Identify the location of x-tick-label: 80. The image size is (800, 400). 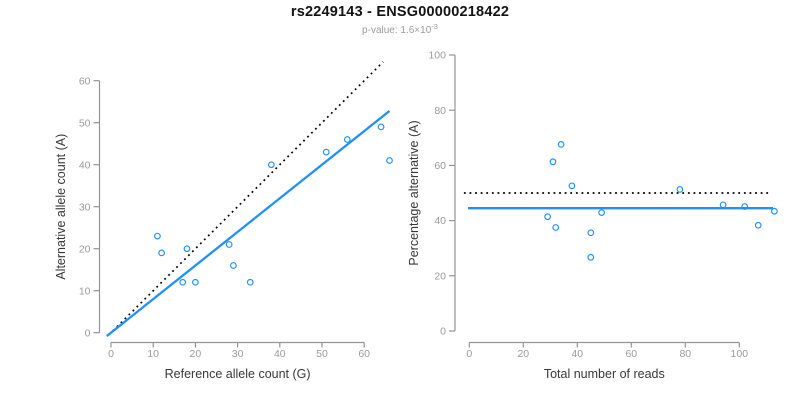
(685, 354).